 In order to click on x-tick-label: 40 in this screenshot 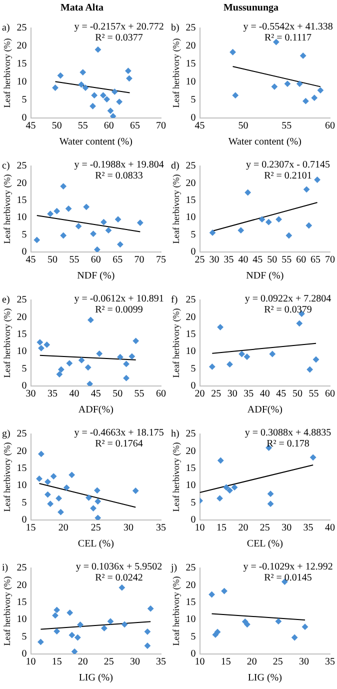, I will do `click(243, 260)`.